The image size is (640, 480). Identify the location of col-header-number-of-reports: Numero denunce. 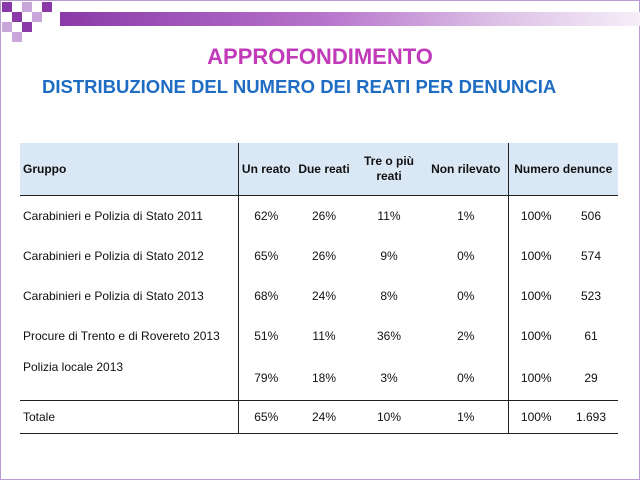
(563, 169).